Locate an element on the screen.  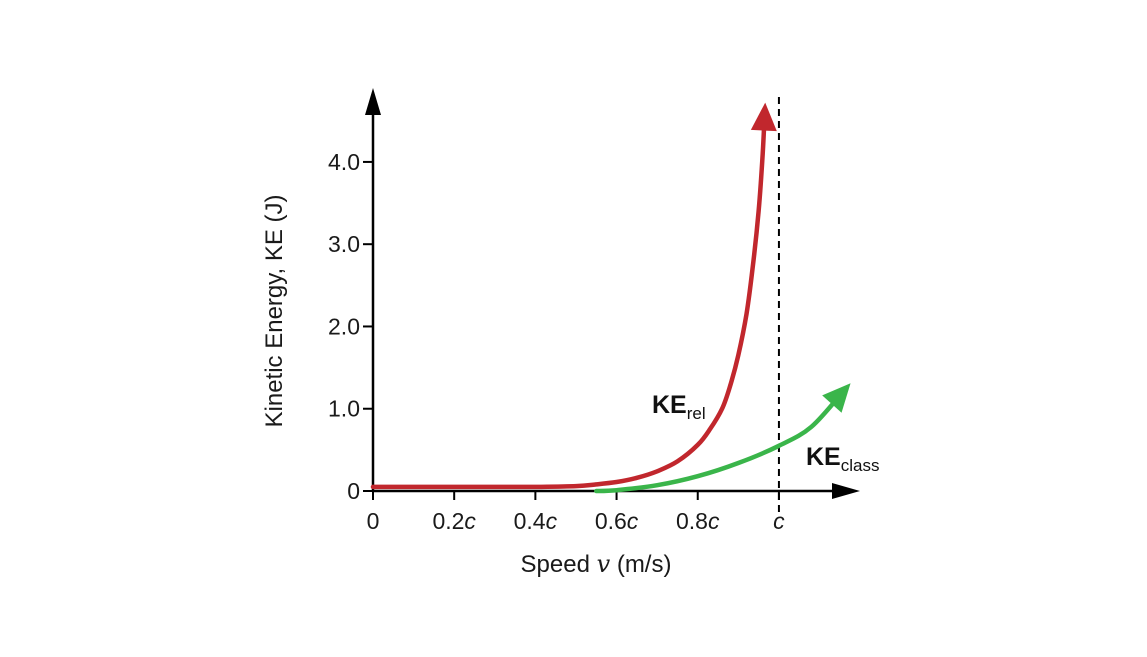
y-tick-label: 0 is located at coordinates (353, 491).